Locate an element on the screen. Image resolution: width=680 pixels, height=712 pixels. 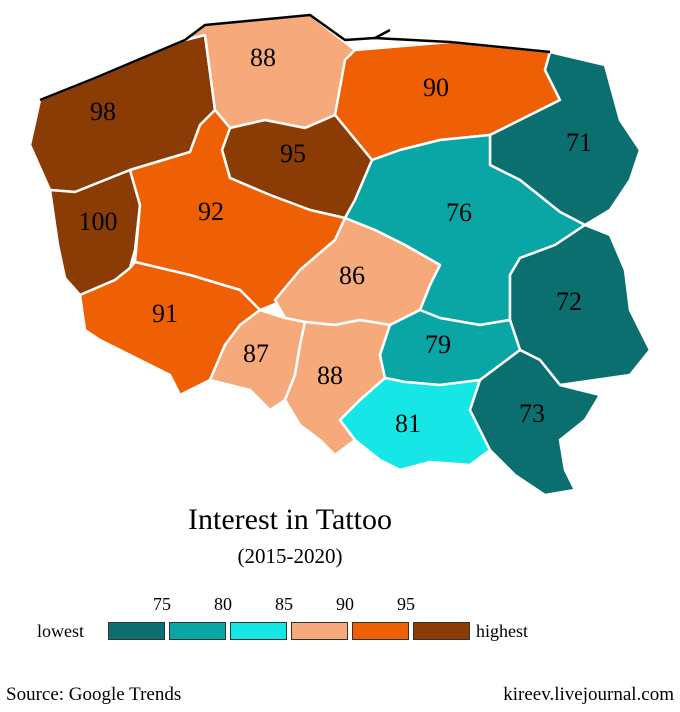
value-label-kuyavian-pomeranian: 95 is located at coordinates (293, 153).